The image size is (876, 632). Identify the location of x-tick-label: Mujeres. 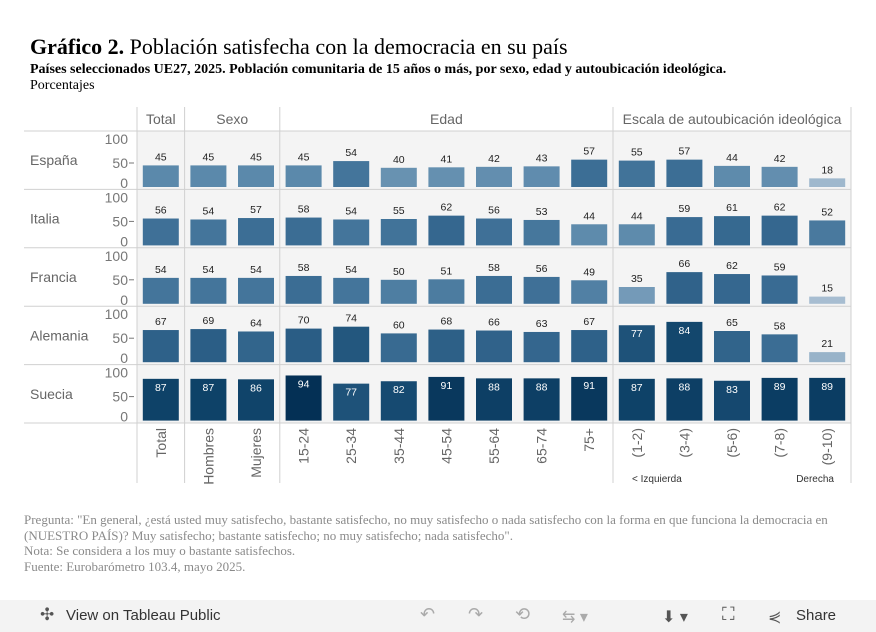
(256, 453).